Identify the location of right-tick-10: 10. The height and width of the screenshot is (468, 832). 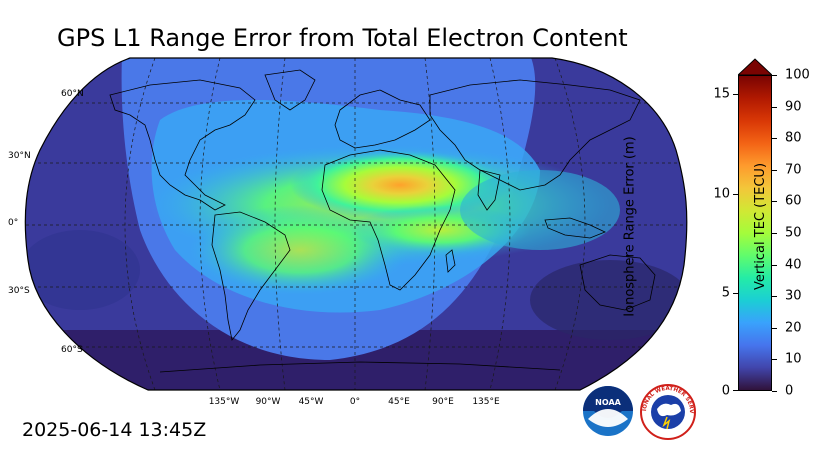
(793, 359).